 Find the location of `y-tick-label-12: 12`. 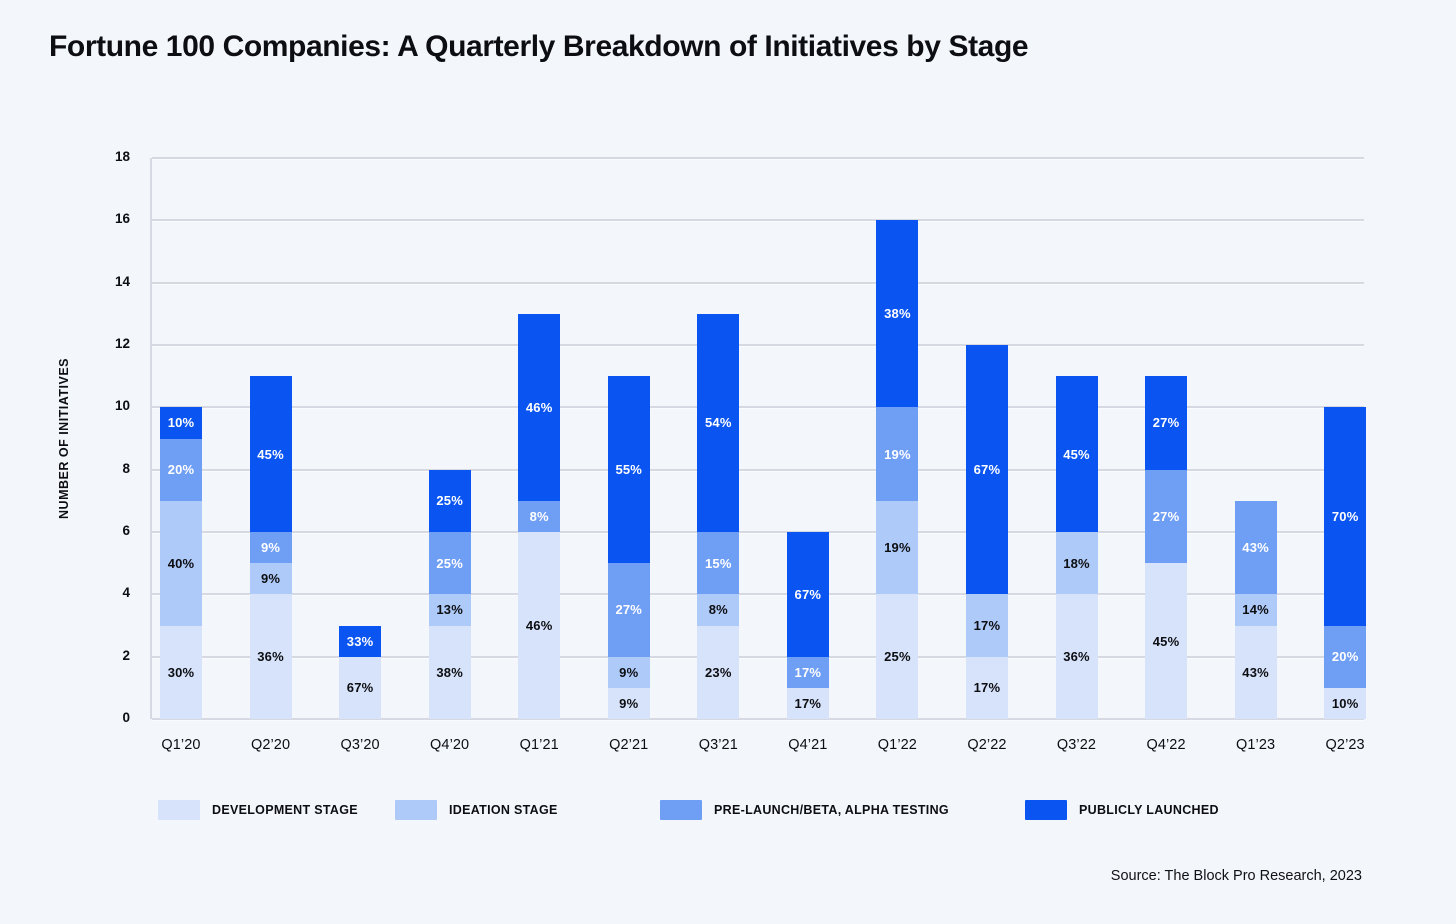

y-tick-label-12: 12 is located at coordinates (122, 343).